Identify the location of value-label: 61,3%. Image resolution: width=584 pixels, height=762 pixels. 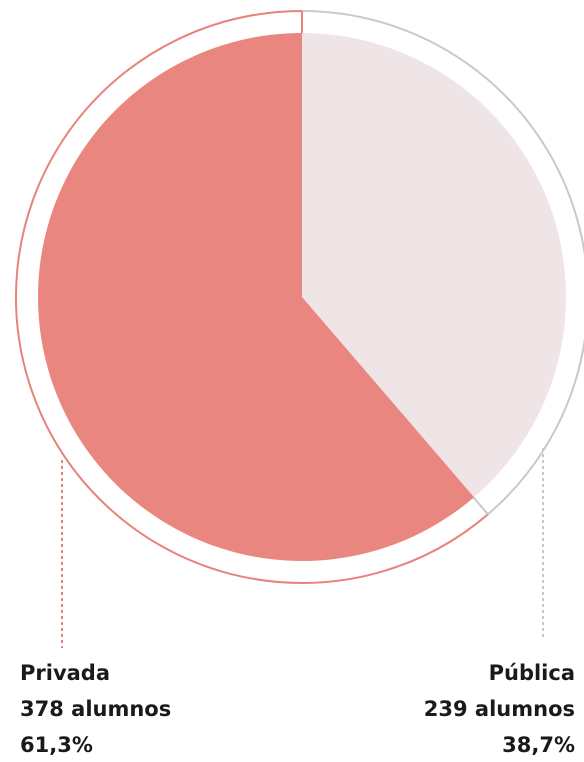
(56, 745).